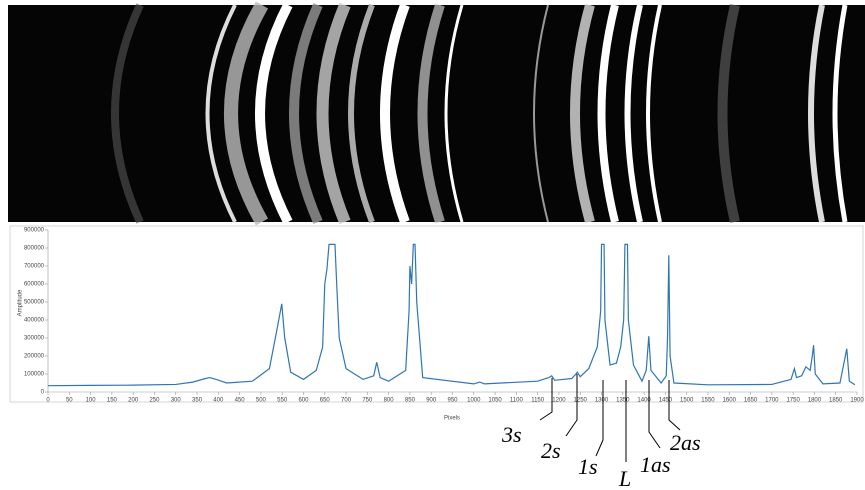  I want to click on x-tick-label: 1500, so click(687, 401).